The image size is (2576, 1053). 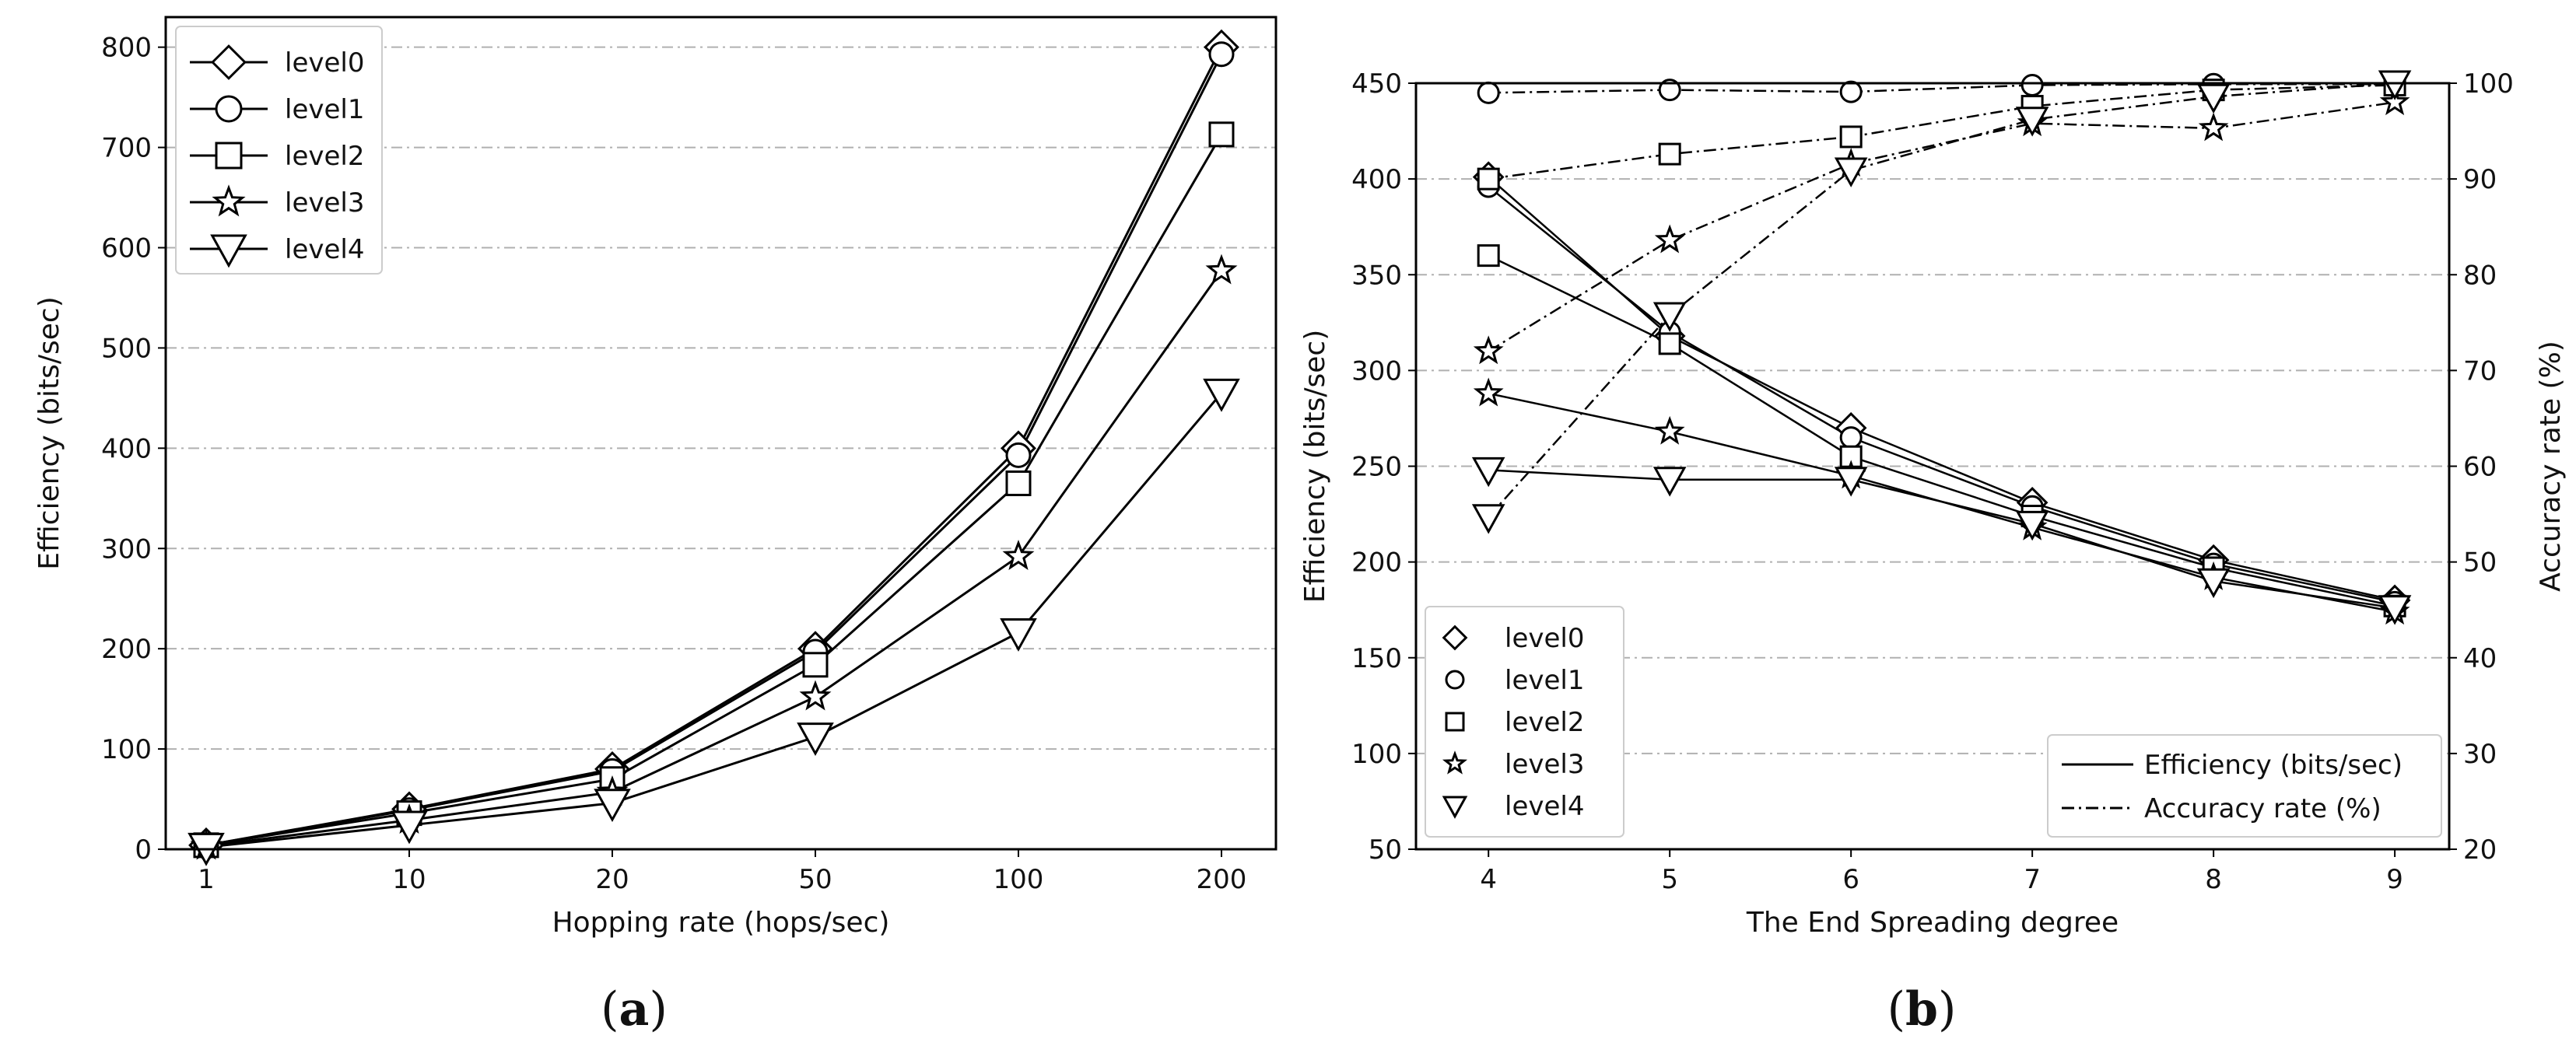 I want to click on y-right-tick-label-b: 30, so click(x=2480, y=754).